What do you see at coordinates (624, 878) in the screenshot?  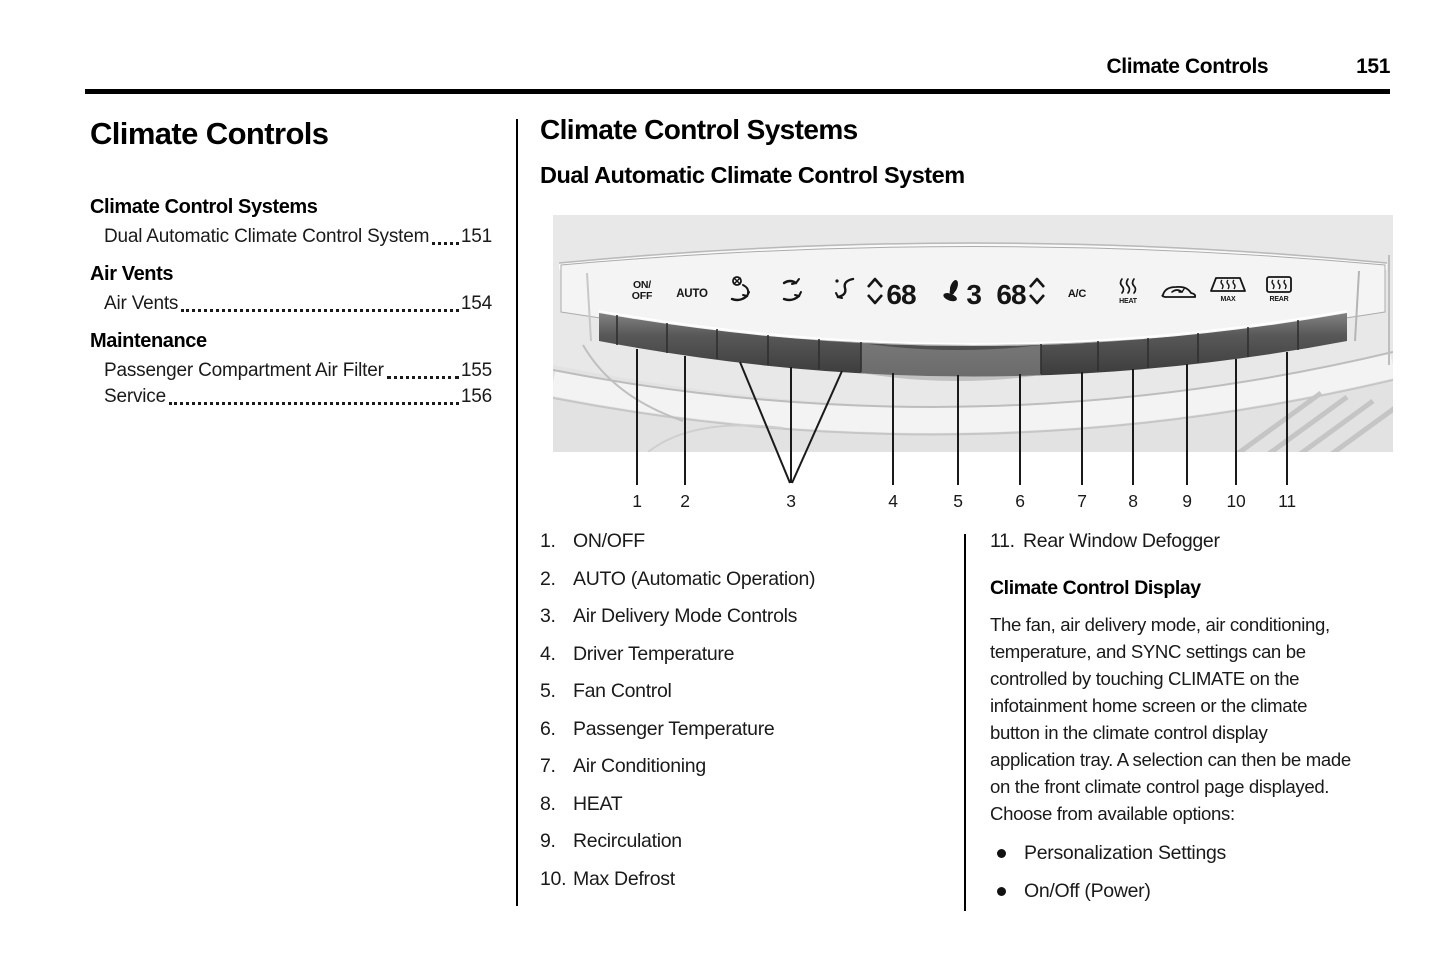 I see `legend-item-label: Max Defrost` at bounding box center [624, 878].